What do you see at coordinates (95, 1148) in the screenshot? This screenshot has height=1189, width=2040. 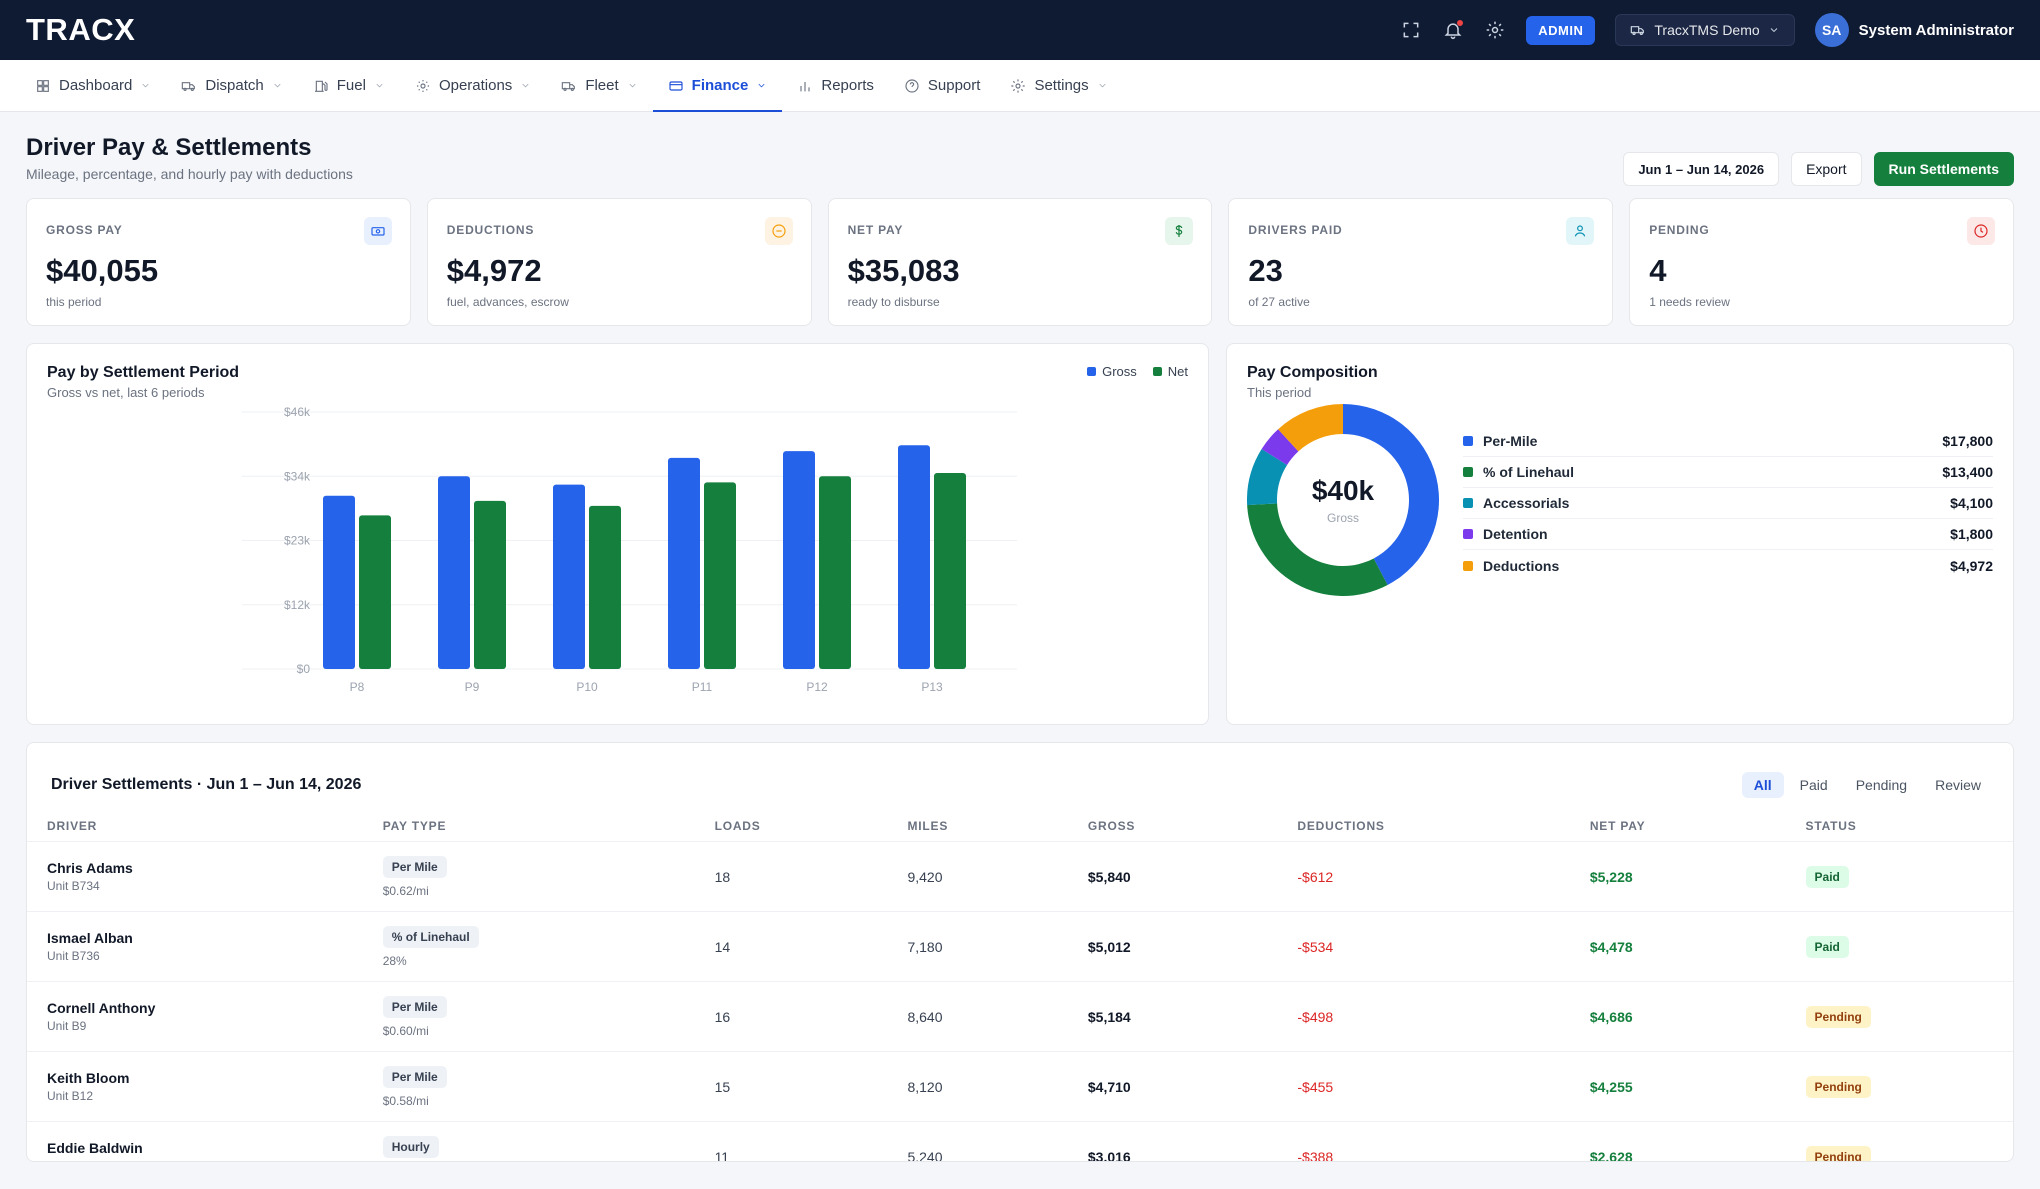 I see `driver-name: Eddie Baldwin` at bounding box center [95, 1148].